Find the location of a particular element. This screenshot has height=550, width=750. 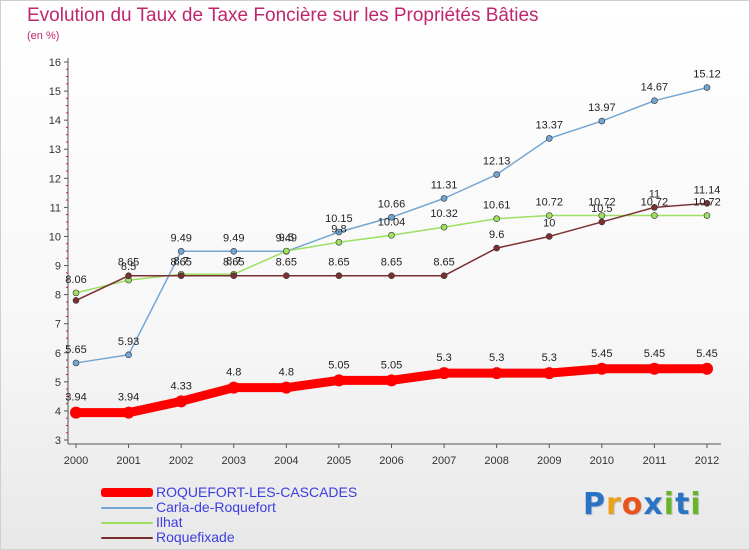

logo-letter: t is located at coordinates (683, 504).